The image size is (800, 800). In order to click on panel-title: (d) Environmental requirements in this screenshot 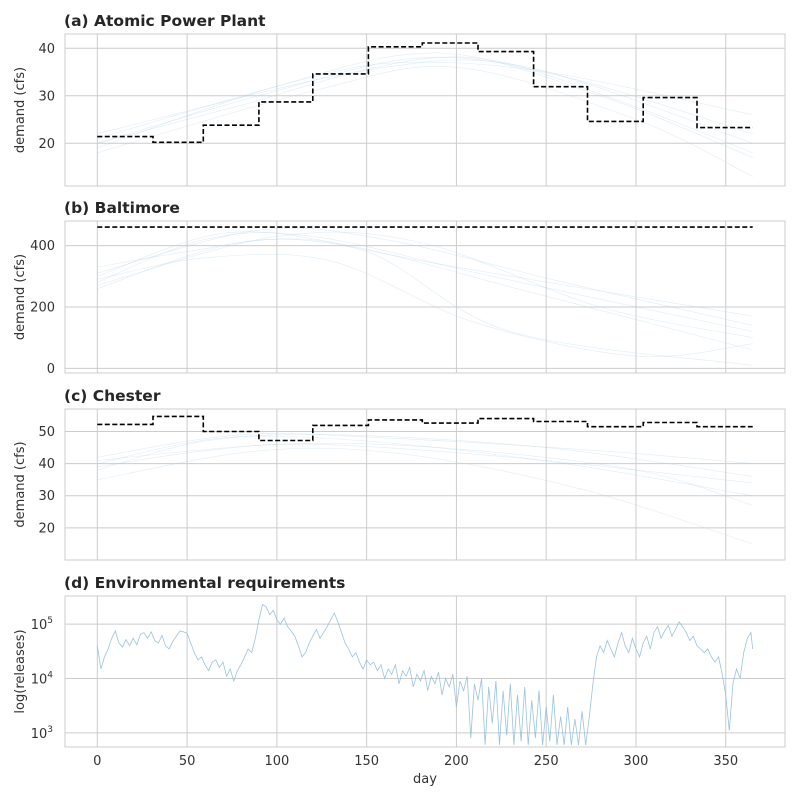, I will do `click(204, 583)`.